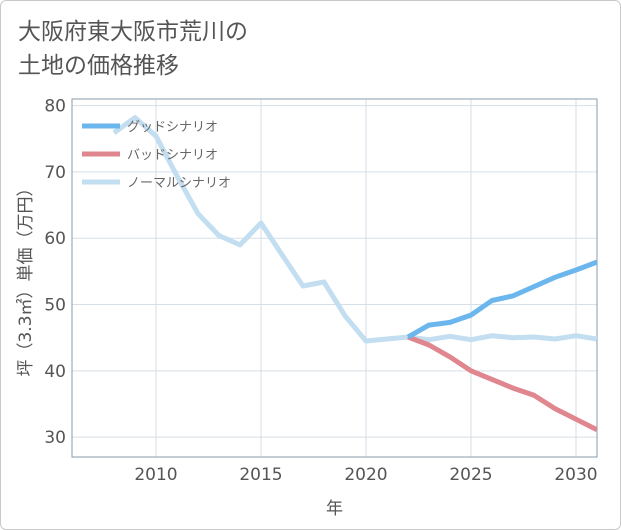 This screenshot has width=621, height=530. I want to click on x-tick-label: 2025, so click(470, 475).